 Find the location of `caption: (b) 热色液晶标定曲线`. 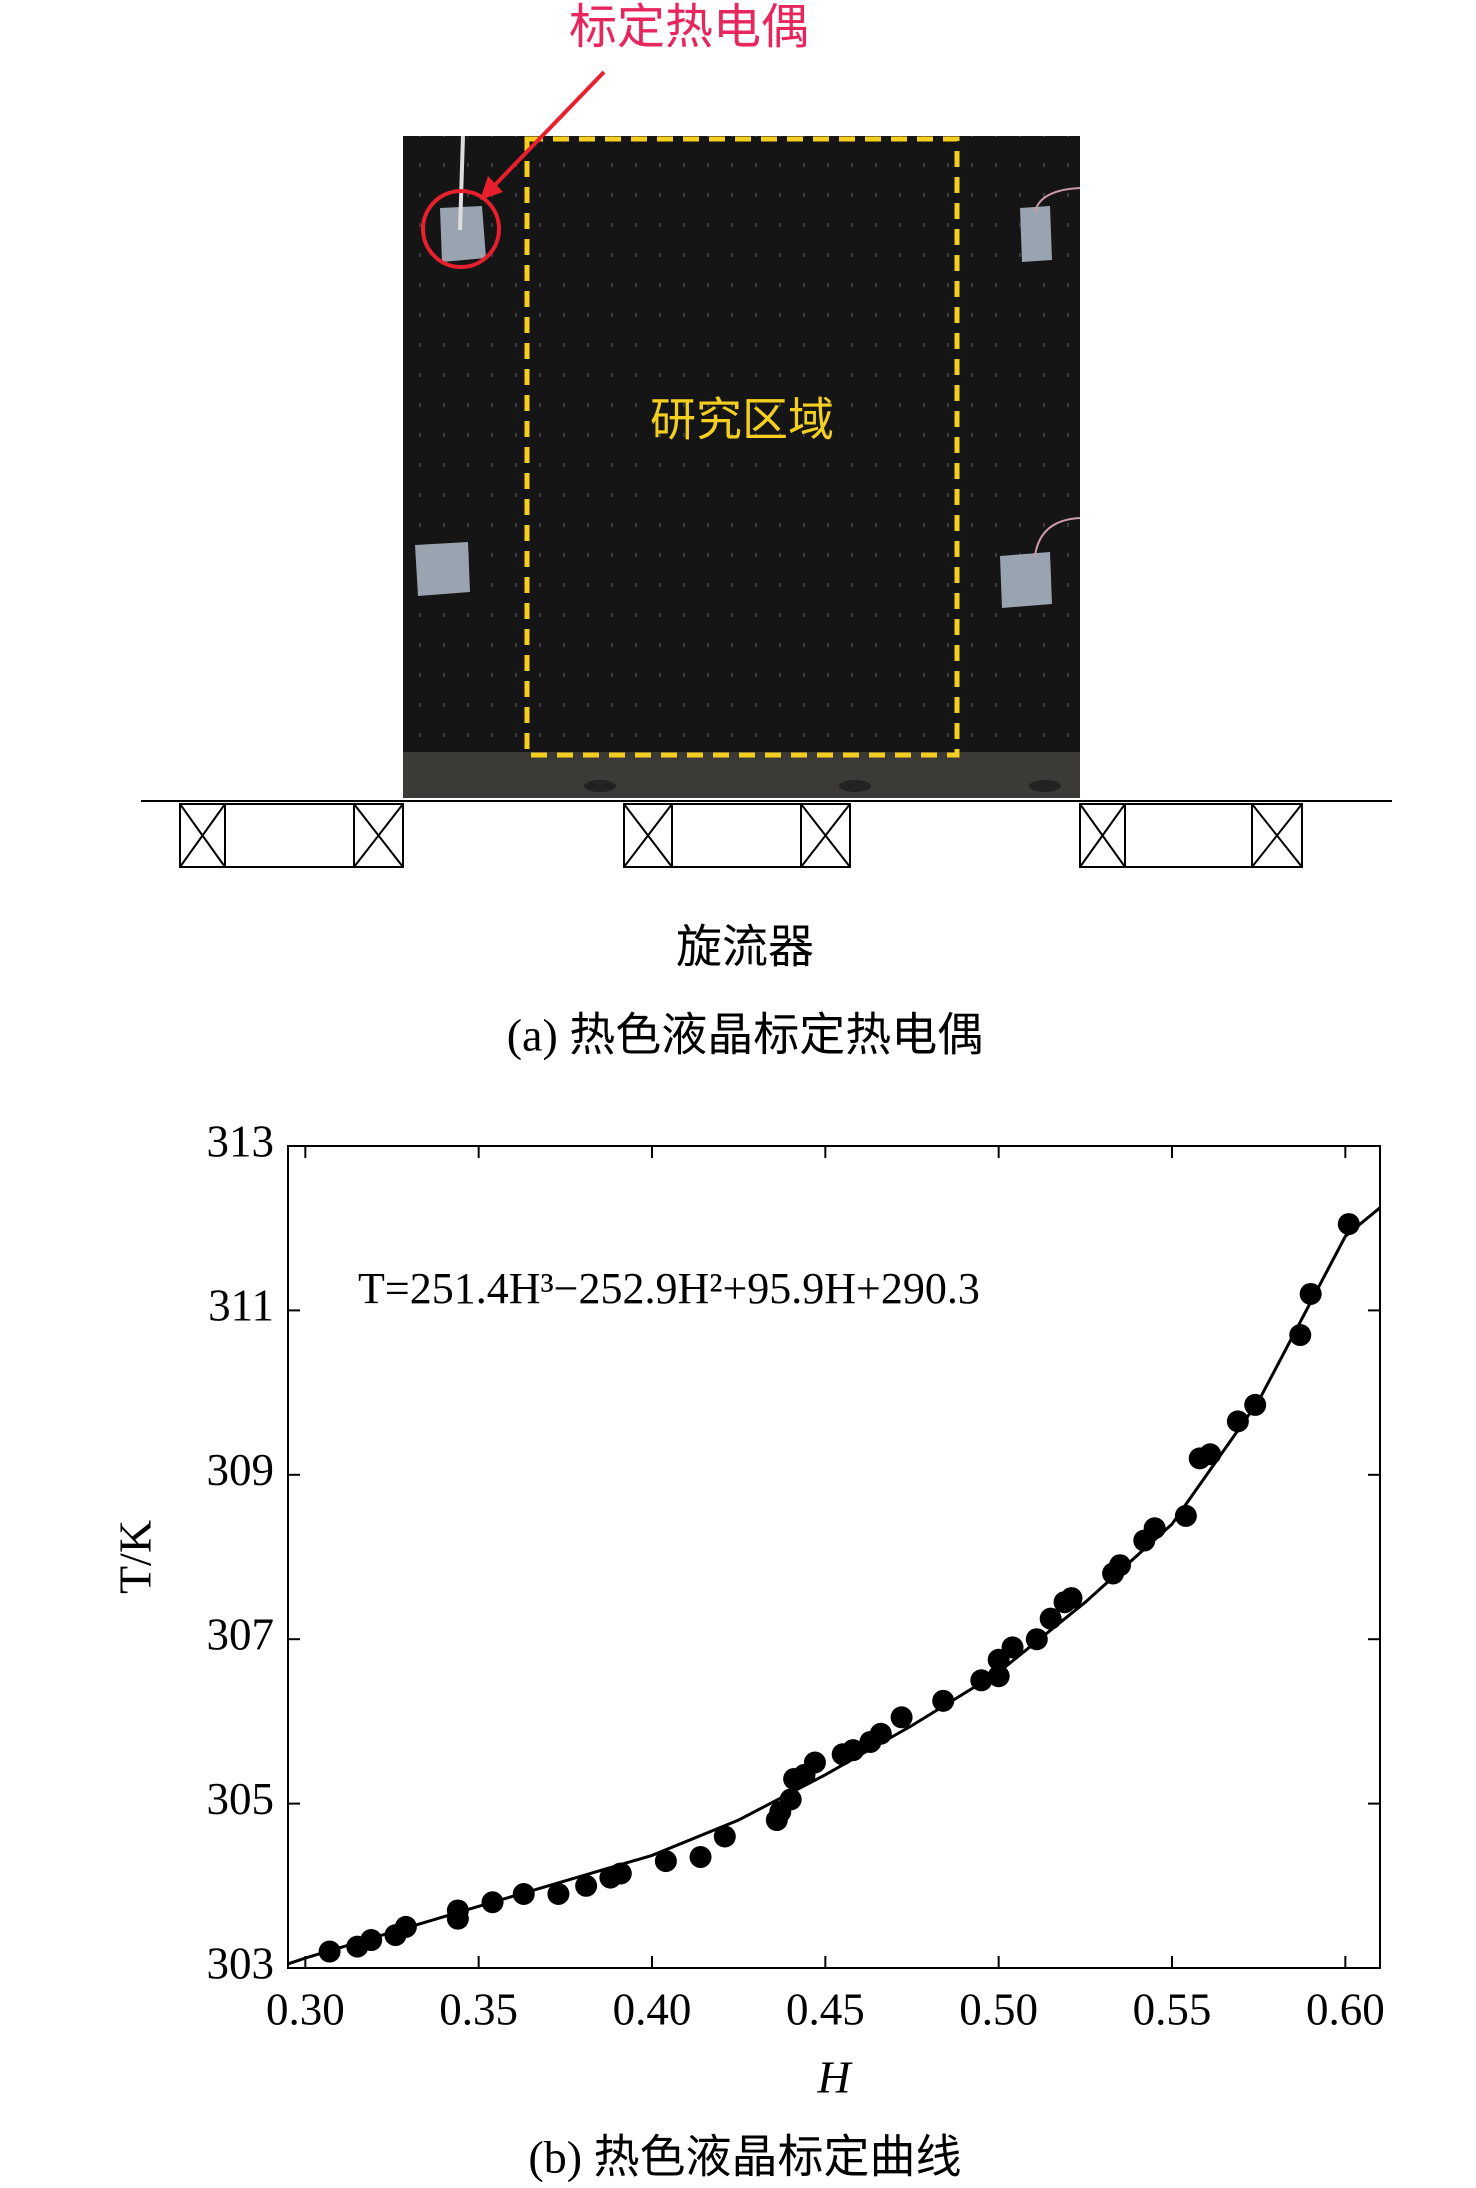

caption: (b) 热色液晶标定曲线 is located at coordinates (744, 2157).